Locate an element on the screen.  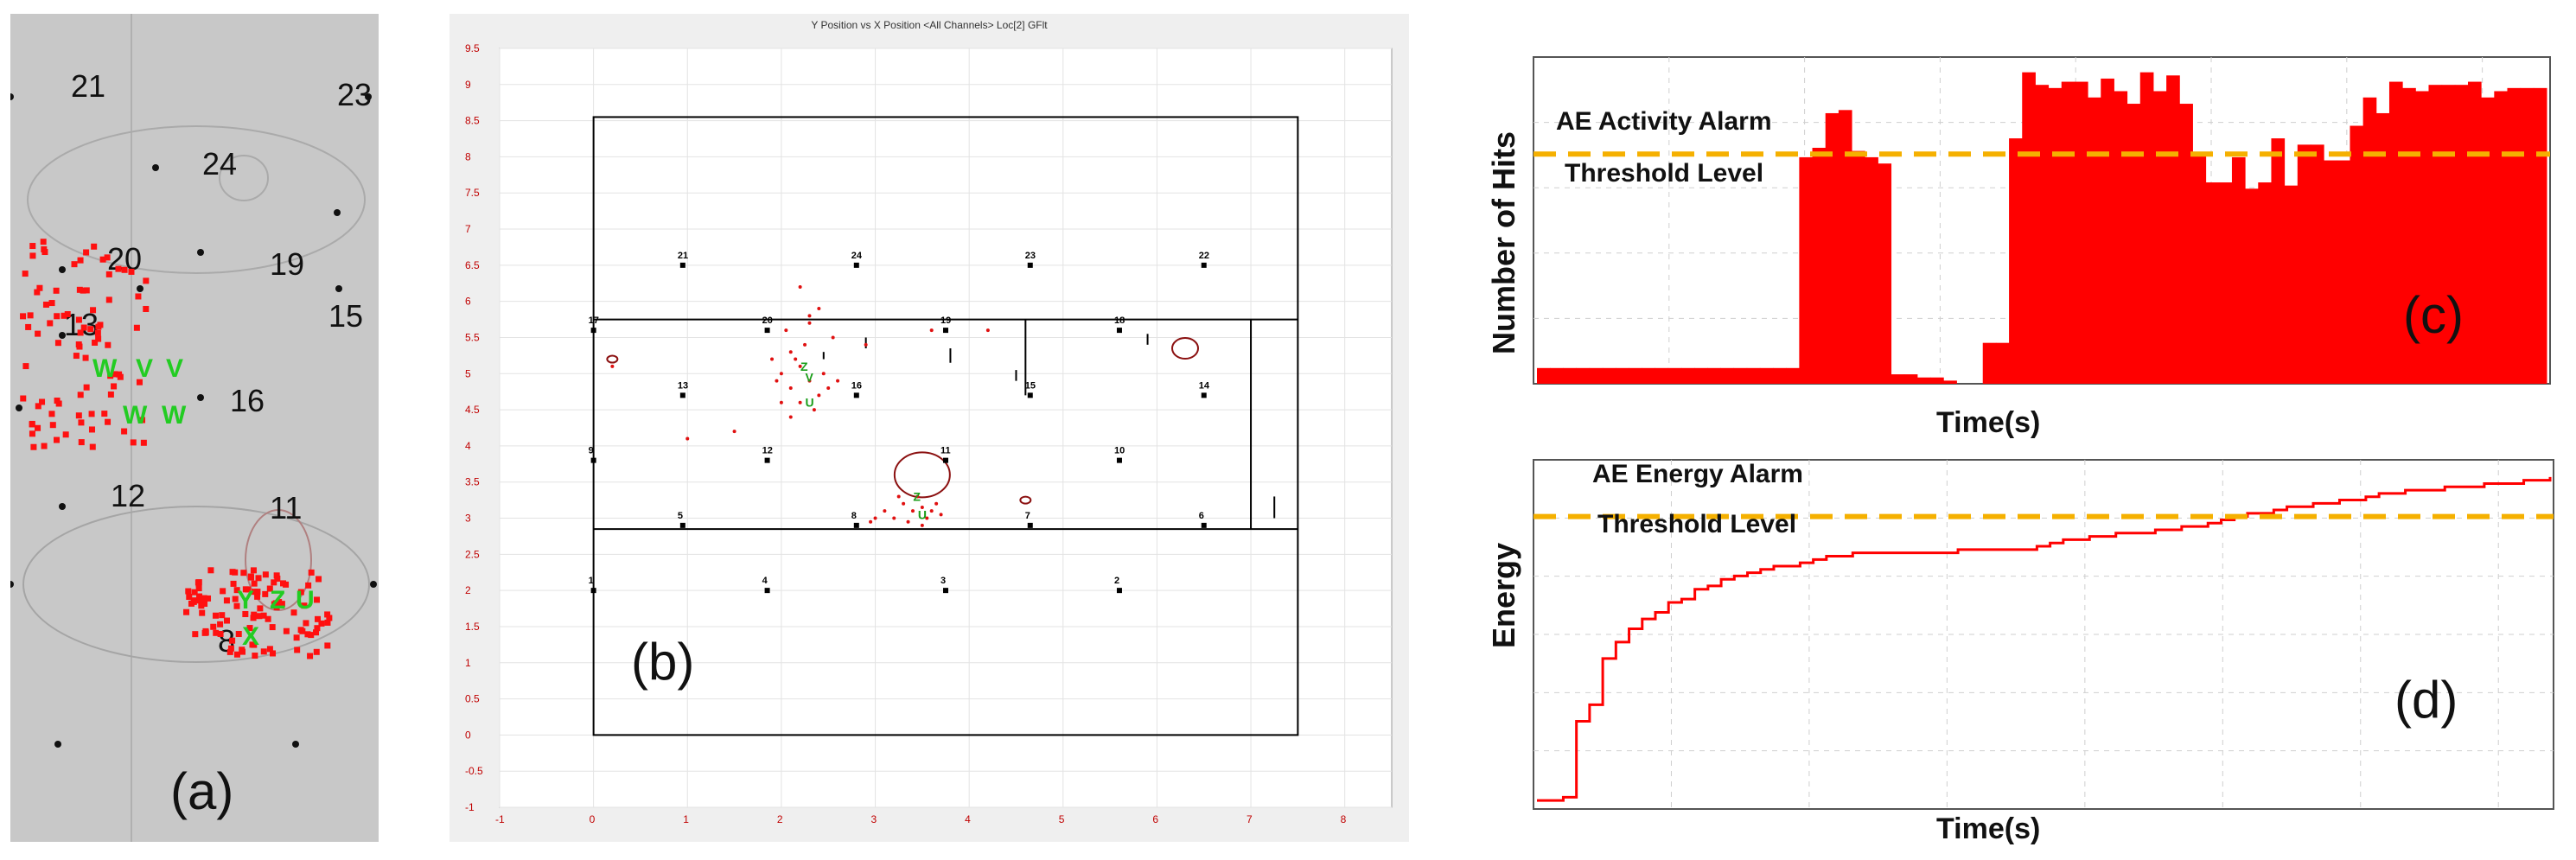
sensor-label-23: 23 is located at coordinates (354, 94).